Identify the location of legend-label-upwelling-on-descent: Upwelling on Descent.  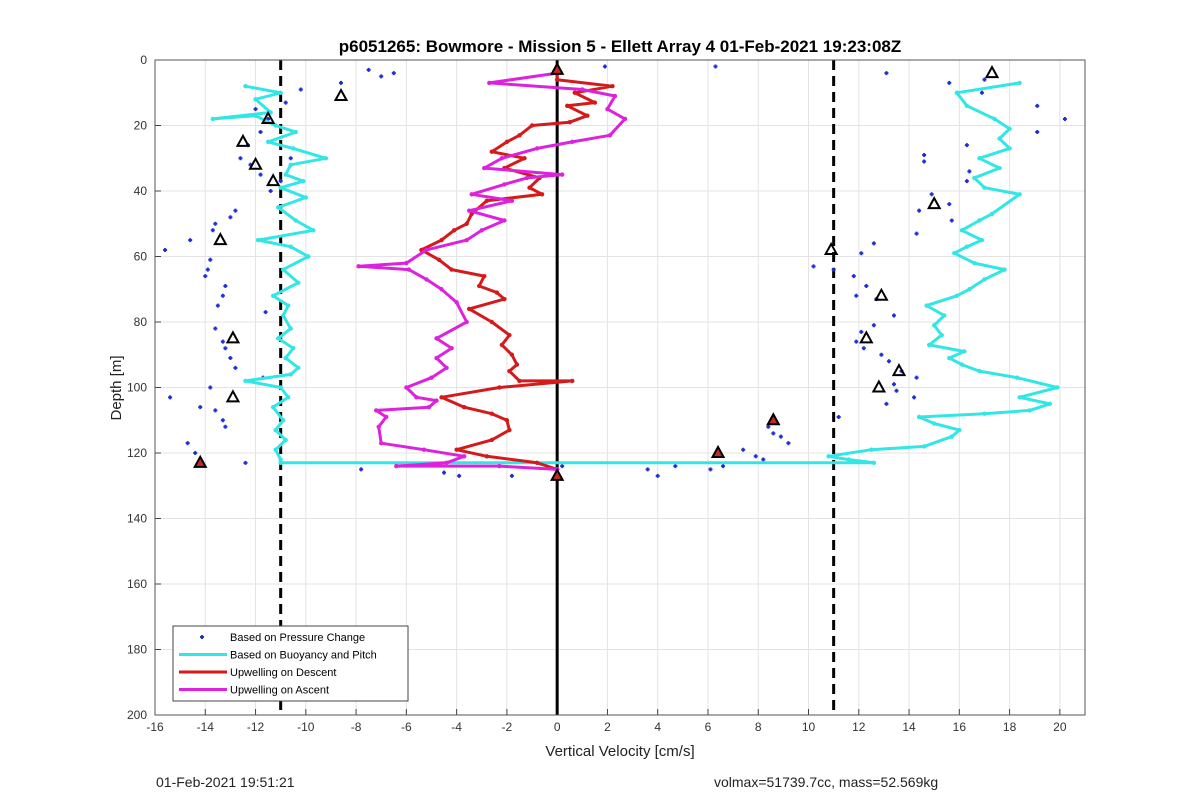
(283, 673).